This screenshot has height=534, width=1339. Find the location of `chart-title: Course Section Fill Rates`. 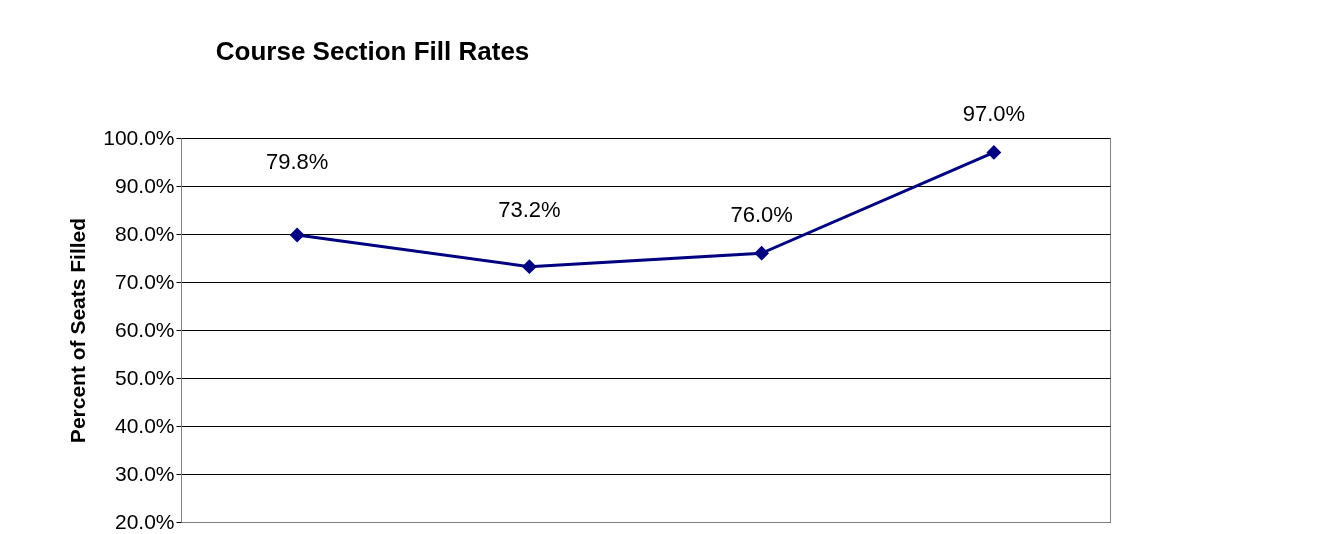

chart-title: Course Section Fill Rates is located at coordinates (372, 51).